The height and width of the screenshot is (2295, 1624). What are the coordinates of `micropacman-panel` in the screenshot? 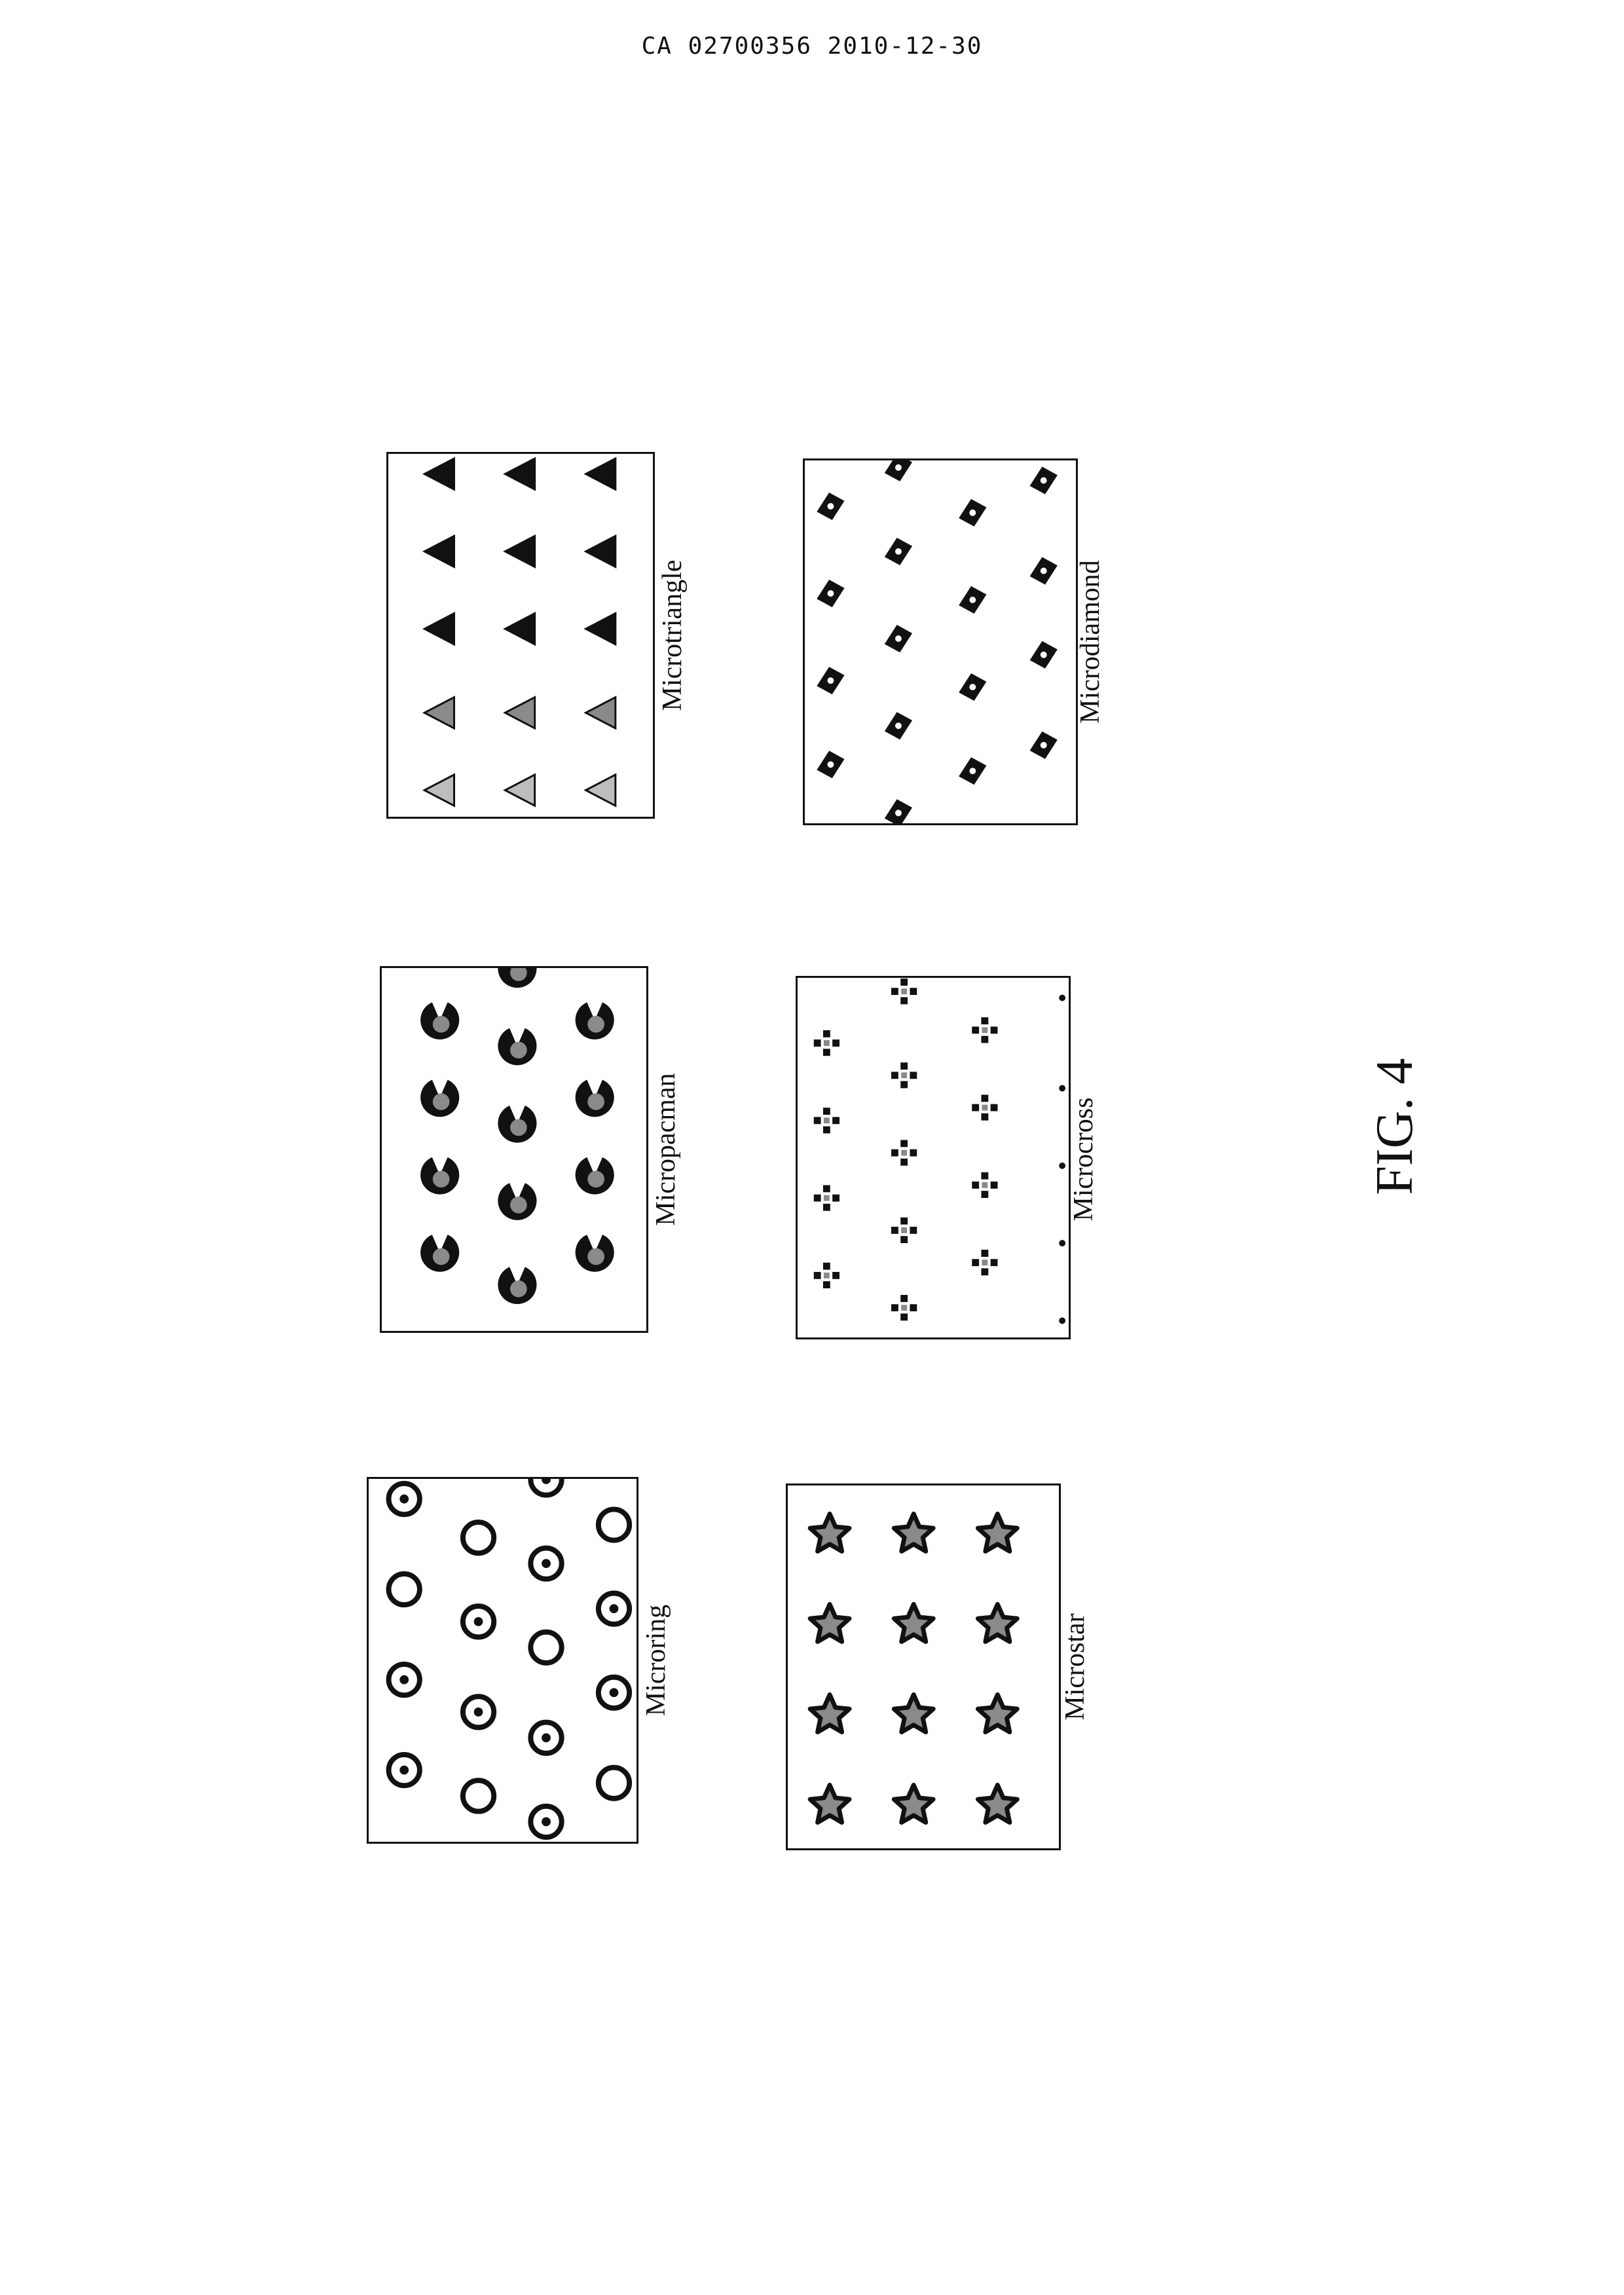 It's located at (514, 1149).